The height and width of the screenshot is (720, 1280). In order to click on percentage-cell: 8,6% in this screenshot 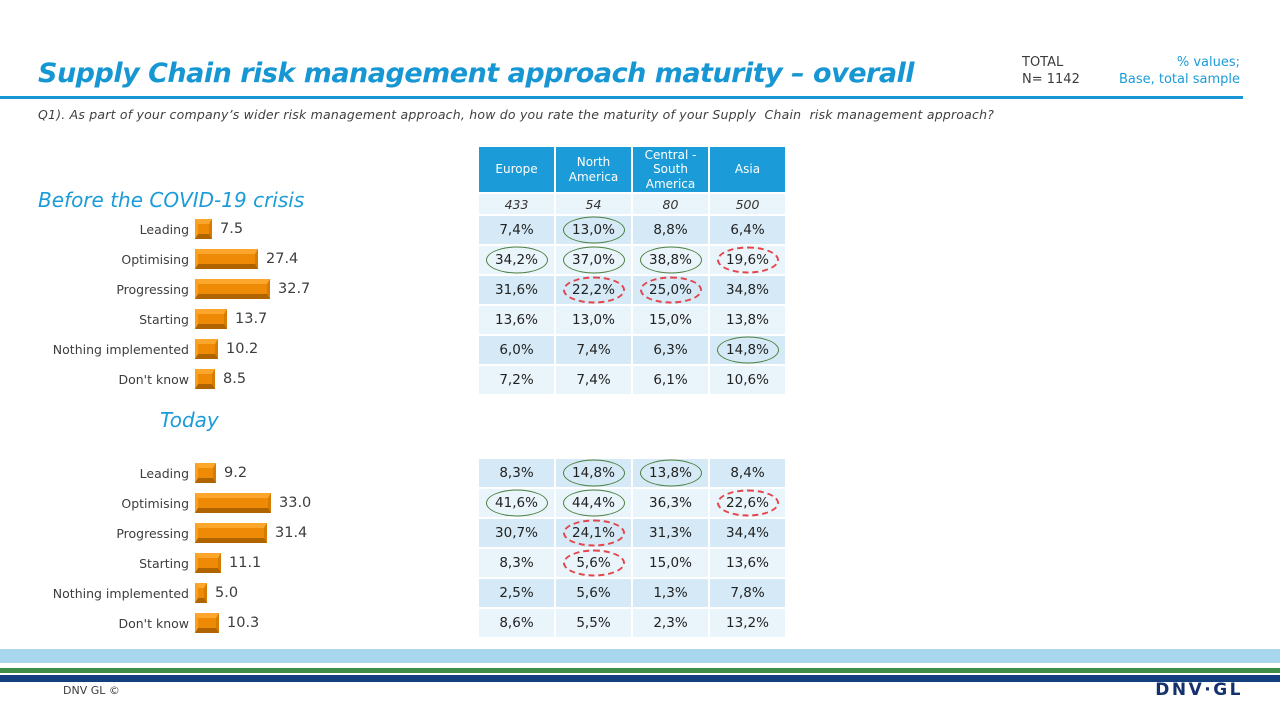, I will do `click(516, 623)`.